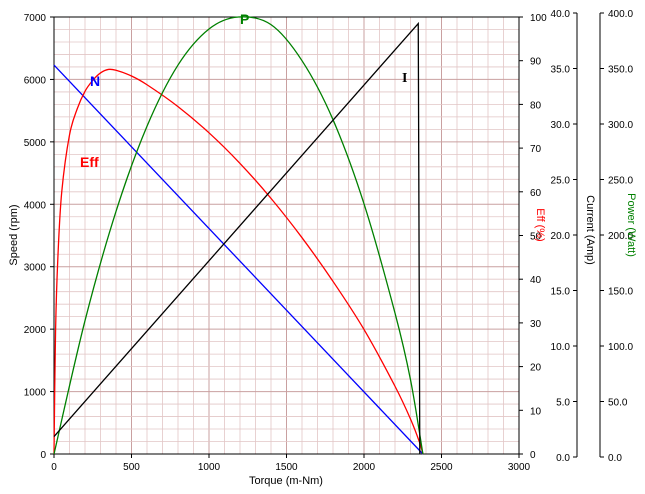 This screenshot has height=494, width=645. Describe the element at coordinates (35, 205) in the screenshot. I see `speed-tick-label: 4000` at that location.